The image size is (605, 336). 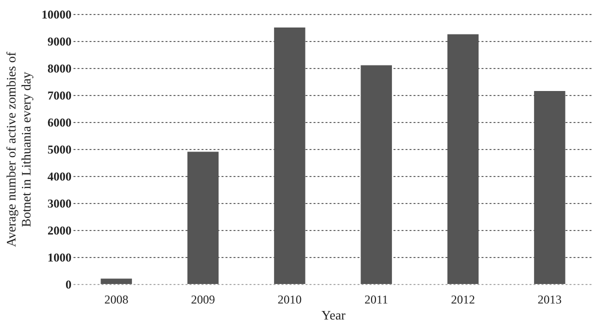 What do you see at coordinates (60, 231) in the screenshot?
I see `y-tick-label: 2000` at bounding box center [60, 231].